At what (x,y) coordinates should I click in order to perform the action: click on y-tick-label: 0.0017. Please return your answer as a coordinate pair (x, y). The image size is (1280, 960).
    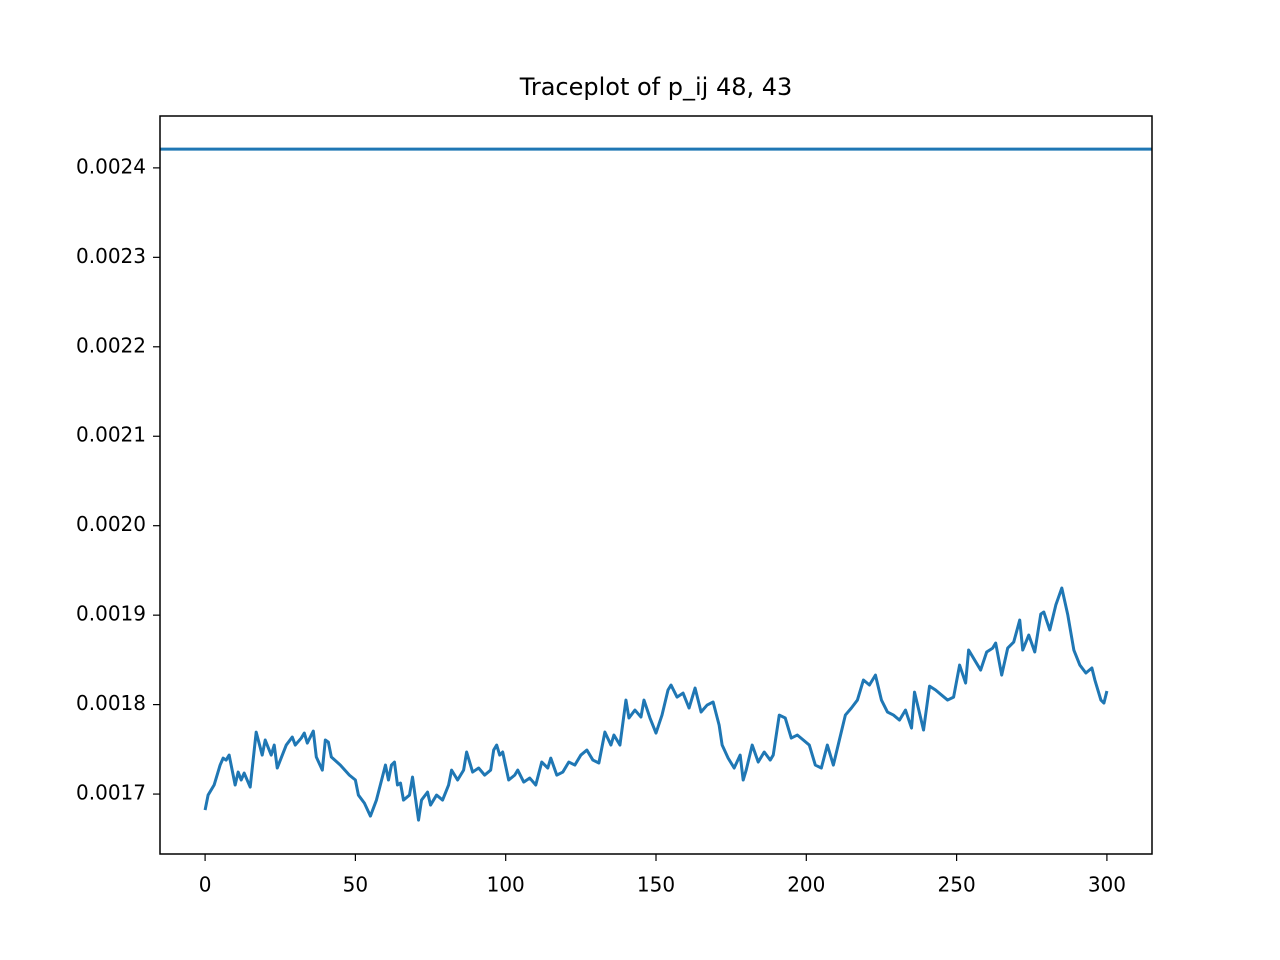
    Looking at the image, I should click on (111, 793).